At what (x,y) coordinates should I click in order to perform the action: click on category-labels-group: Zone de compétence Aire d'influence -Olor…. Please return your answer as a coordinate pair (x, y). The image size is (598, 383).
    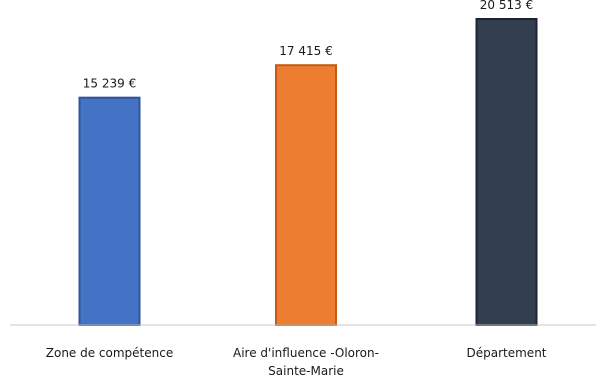
    Looking at the image, I should click on (296, 362).